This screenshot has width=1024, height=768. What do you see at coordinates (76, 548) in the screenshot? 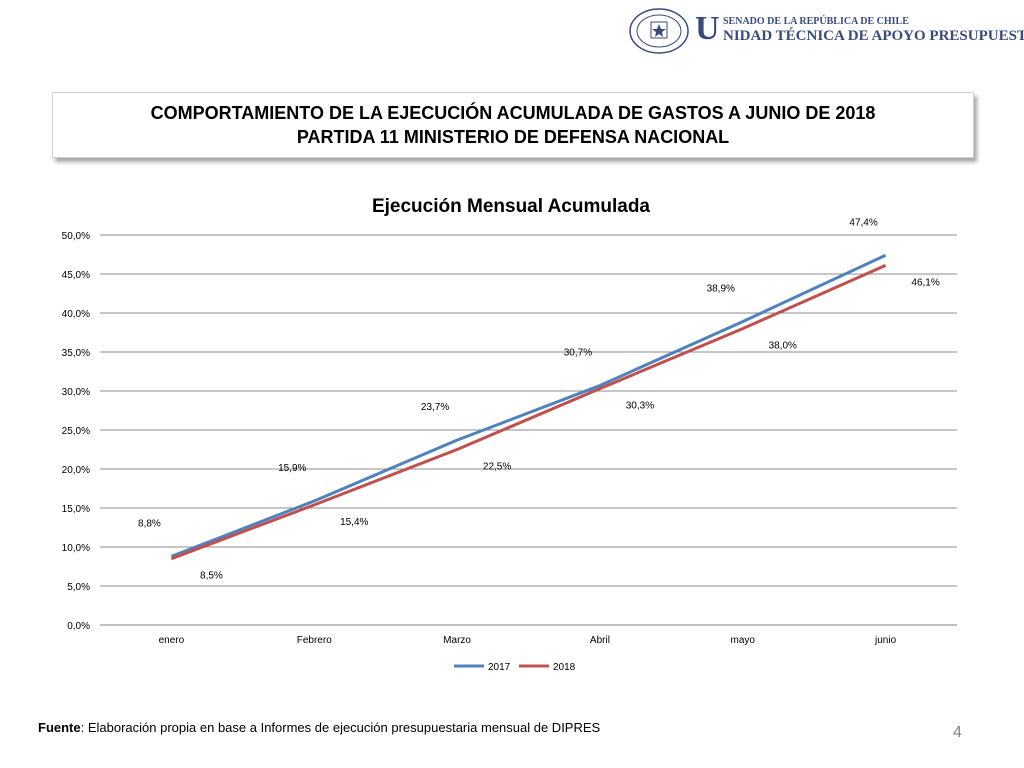
I see `y-tick-label: 10,0%` at bounding box center [76, 548].